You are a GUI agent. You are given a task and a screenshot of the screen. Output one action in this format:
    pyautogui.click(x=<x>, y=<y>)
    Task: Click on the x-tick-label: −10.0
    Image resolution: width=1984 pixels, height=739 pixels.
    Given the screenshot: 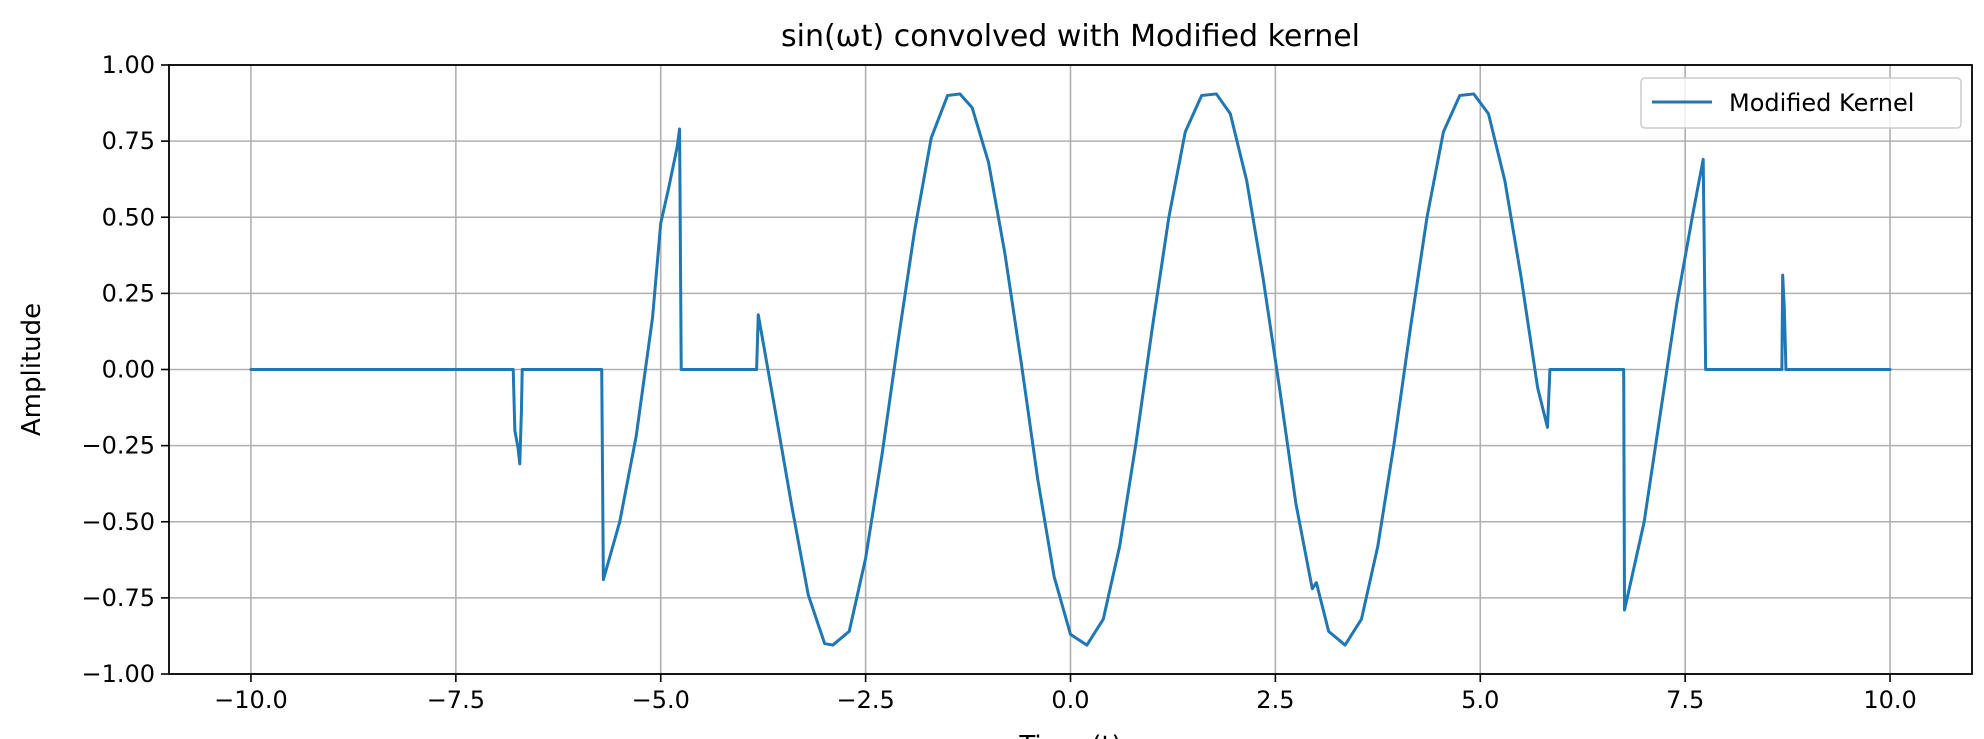 What is the action you would take?
    pyautogui.click(x=251, y=700)
    